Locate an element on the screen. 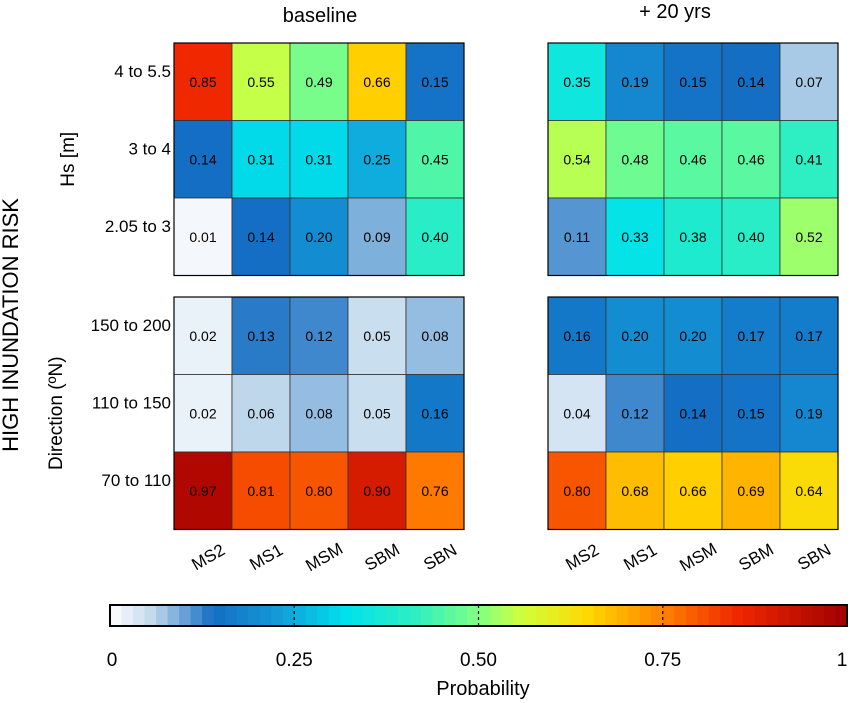 This screenshot has width=850, height=703. cell-plus20-g1-110-to-150-msm is located at coordinates (693, 413).